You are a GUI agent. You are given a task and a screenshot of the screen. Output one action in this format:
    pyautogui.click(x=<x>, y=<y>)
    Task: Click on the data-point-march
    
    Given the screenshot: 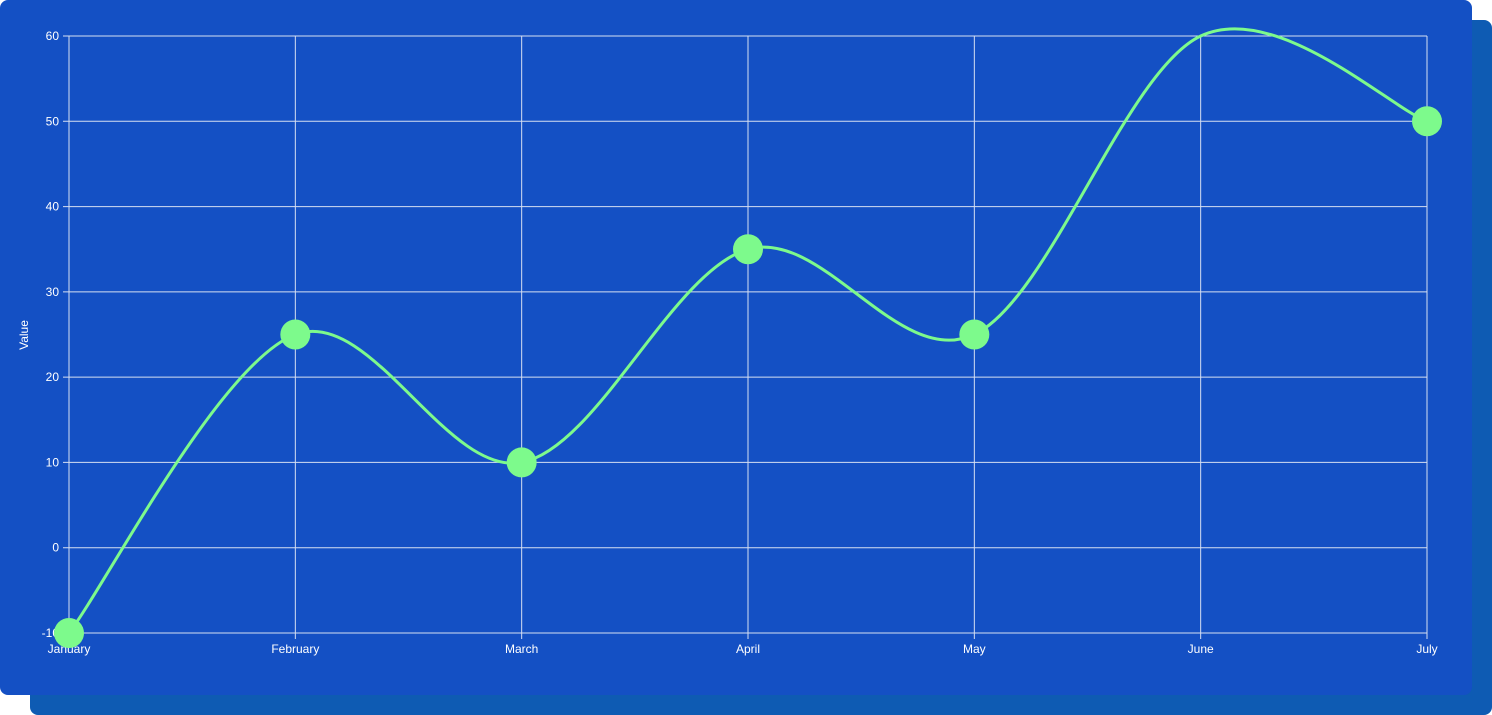 What is the action you would take?
    pyautogui.click(x=521, y=462)
    